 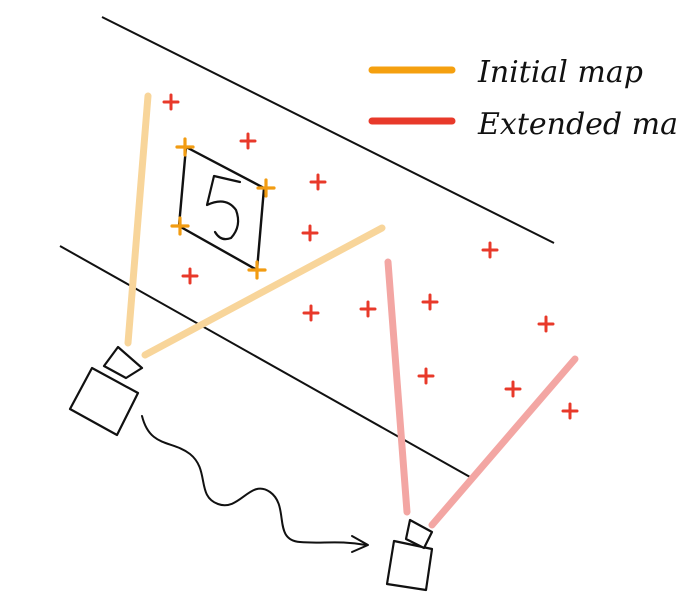 I want to click on initial-view-ray-right, so click(x=263, y=291).